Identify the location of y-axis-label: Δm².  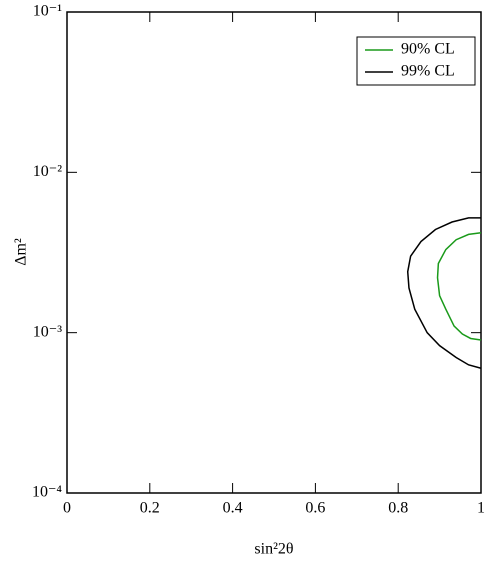
(21, 252).